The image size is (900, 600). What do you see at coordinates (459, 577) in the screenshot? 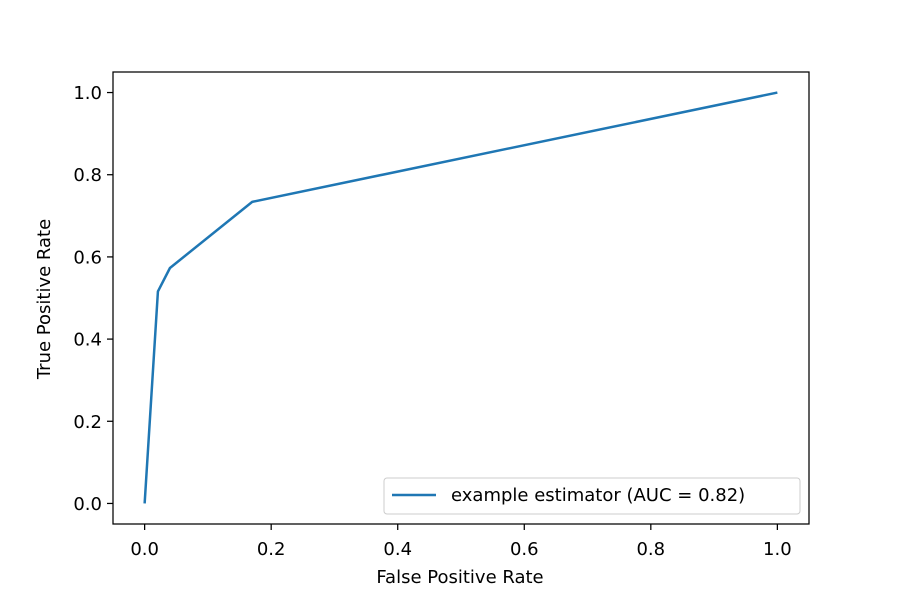
I see `x-axis-label: False Positive Rate` at bounding box center [459, 577].